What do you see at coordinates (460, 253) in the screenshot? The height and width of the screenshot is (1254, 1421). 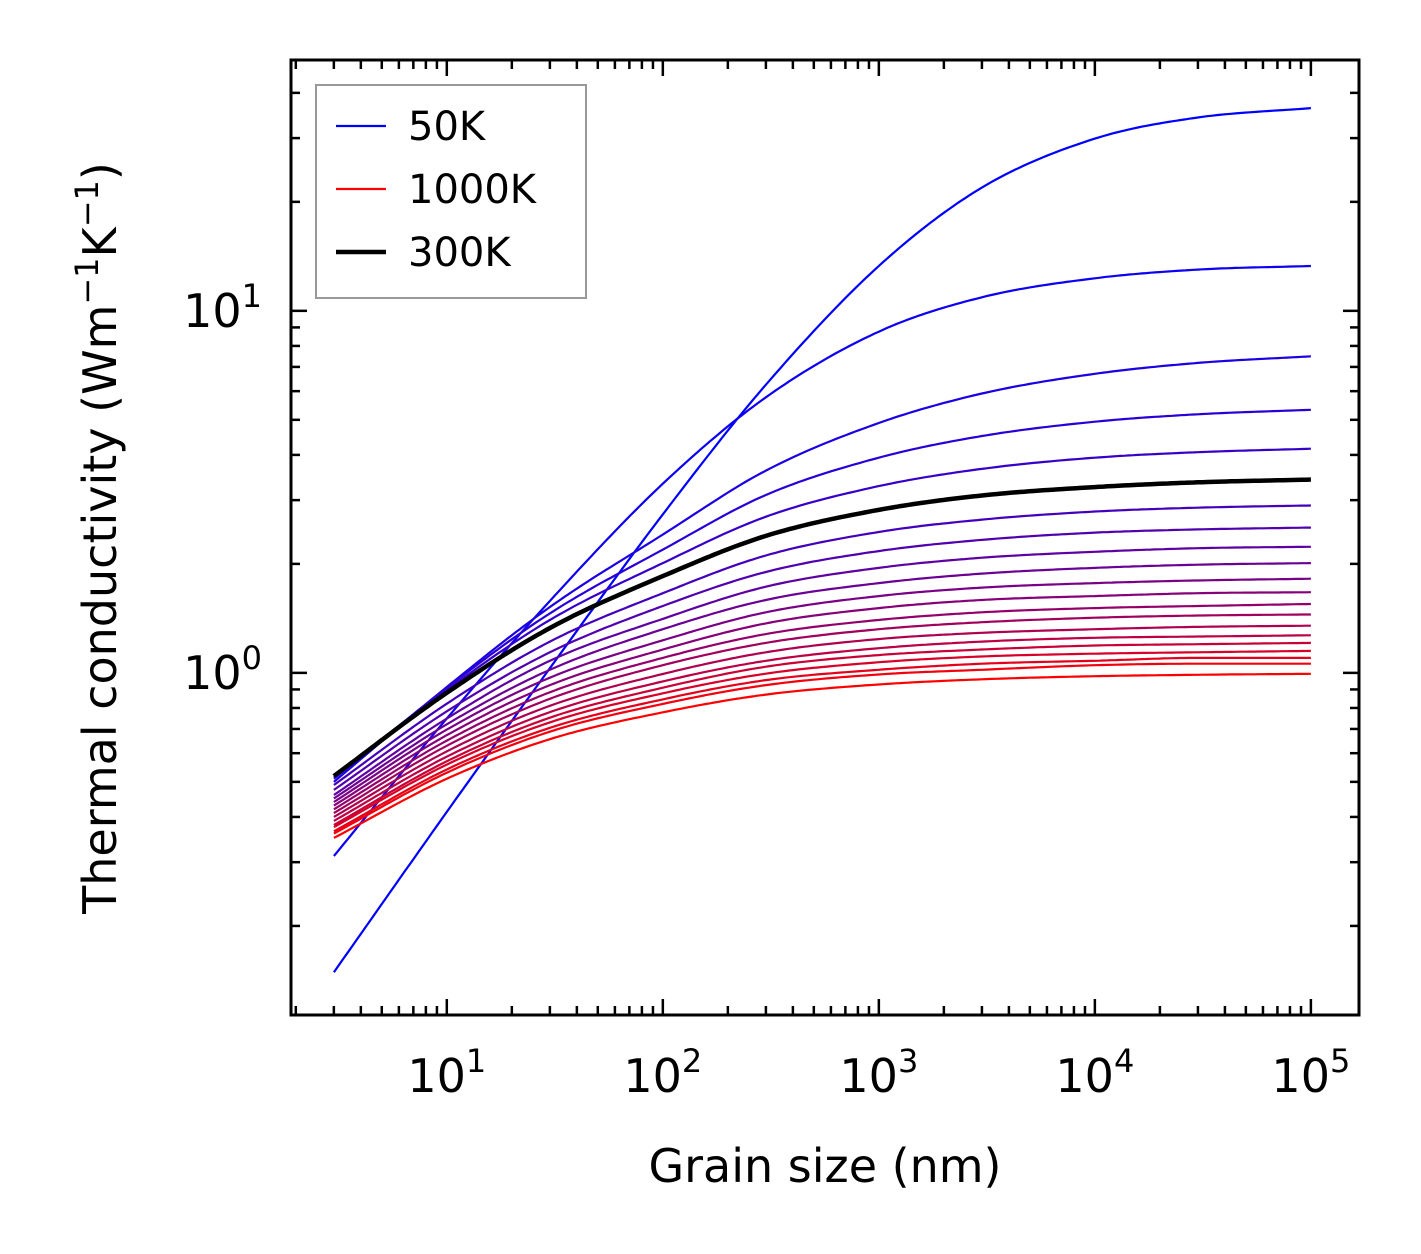 I see `legend-label: 300K` at bounding box center [460, 253].